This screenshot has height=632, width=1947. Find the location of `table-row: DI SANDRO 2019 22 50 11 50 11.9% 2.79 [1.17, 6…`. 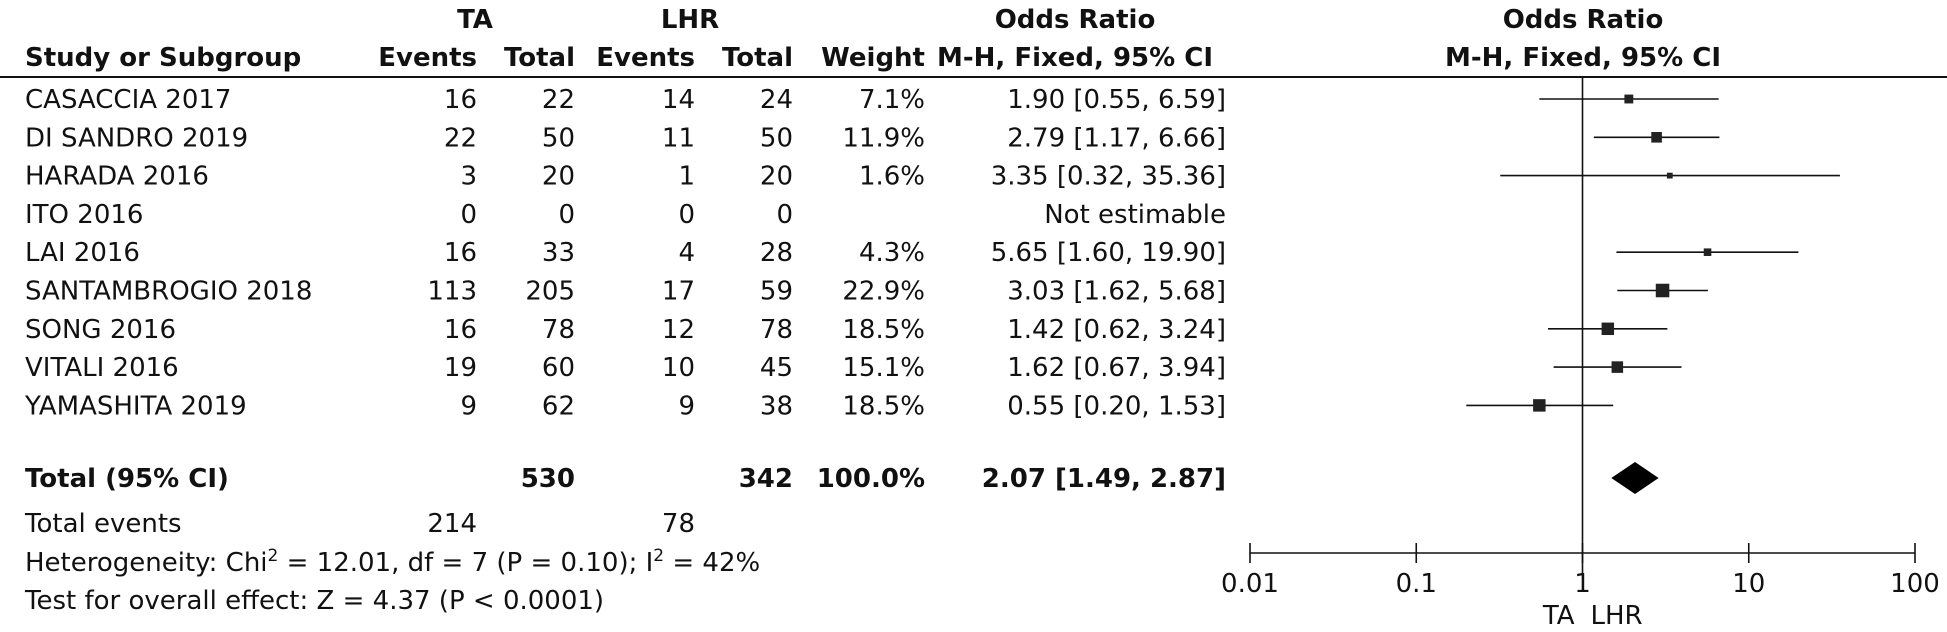

table-row: DI SANDRO 2019 22 50 11 50 11.9% 2.79 [1.17, 6… is located at coordinates (625, 138).